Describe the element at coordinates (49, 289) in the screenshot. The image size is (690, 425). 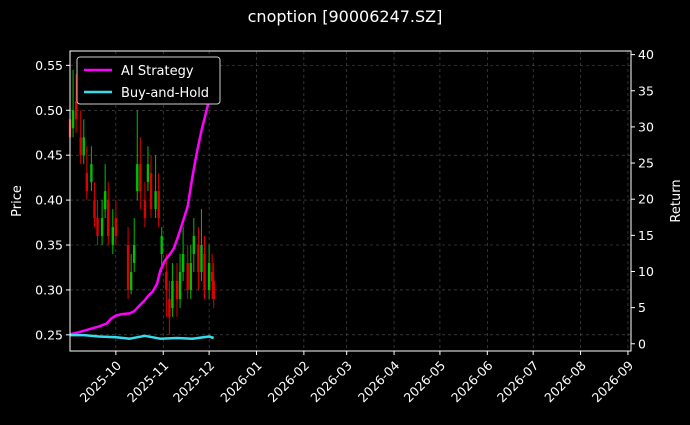
I see `left-tick-label: 0.30` at that location.